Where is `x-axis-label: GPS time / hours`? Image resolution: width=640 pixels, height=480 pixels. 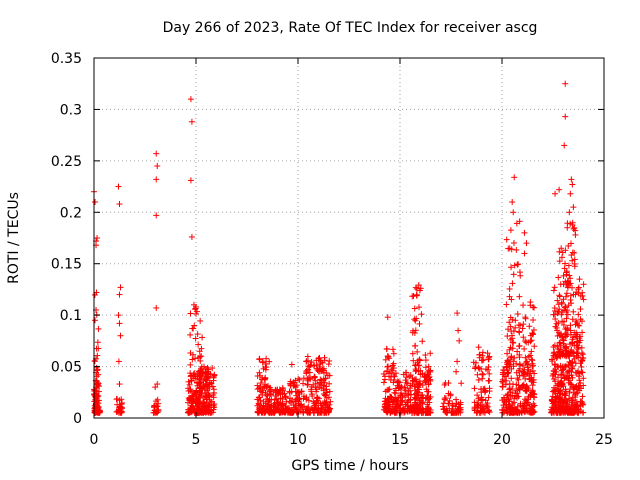 x-axis-label: GPS time / hours is located at coordinates (349, 466).